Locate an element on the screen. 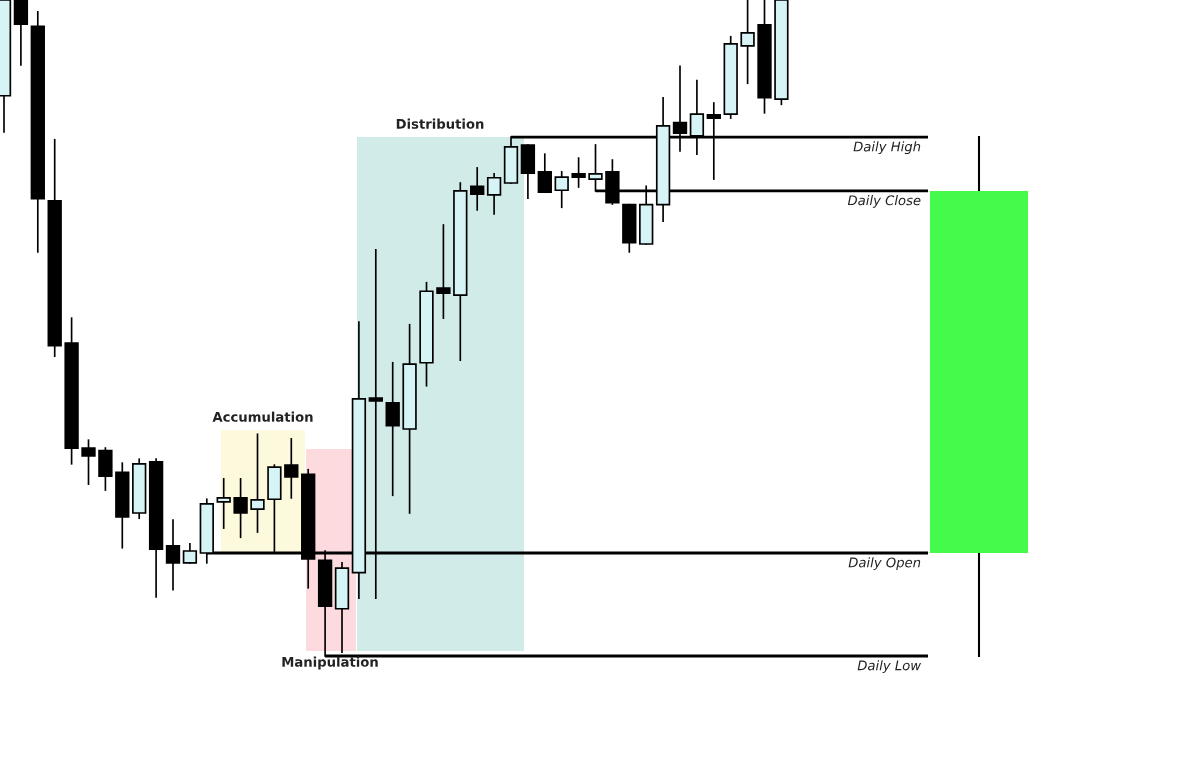 The image size is (1188, 766). text: Manipulation is located at coordinates (330, 663).